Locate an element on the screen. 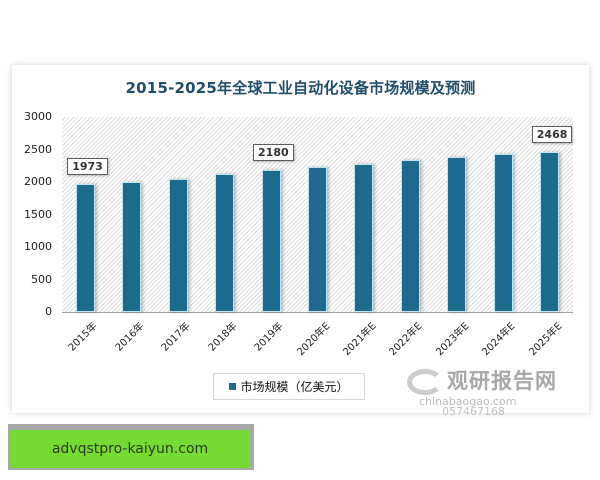 The width and height of the screenshot is (600, 480). watermark-url: chinabaogao.com is located at coordinates (468, 401).